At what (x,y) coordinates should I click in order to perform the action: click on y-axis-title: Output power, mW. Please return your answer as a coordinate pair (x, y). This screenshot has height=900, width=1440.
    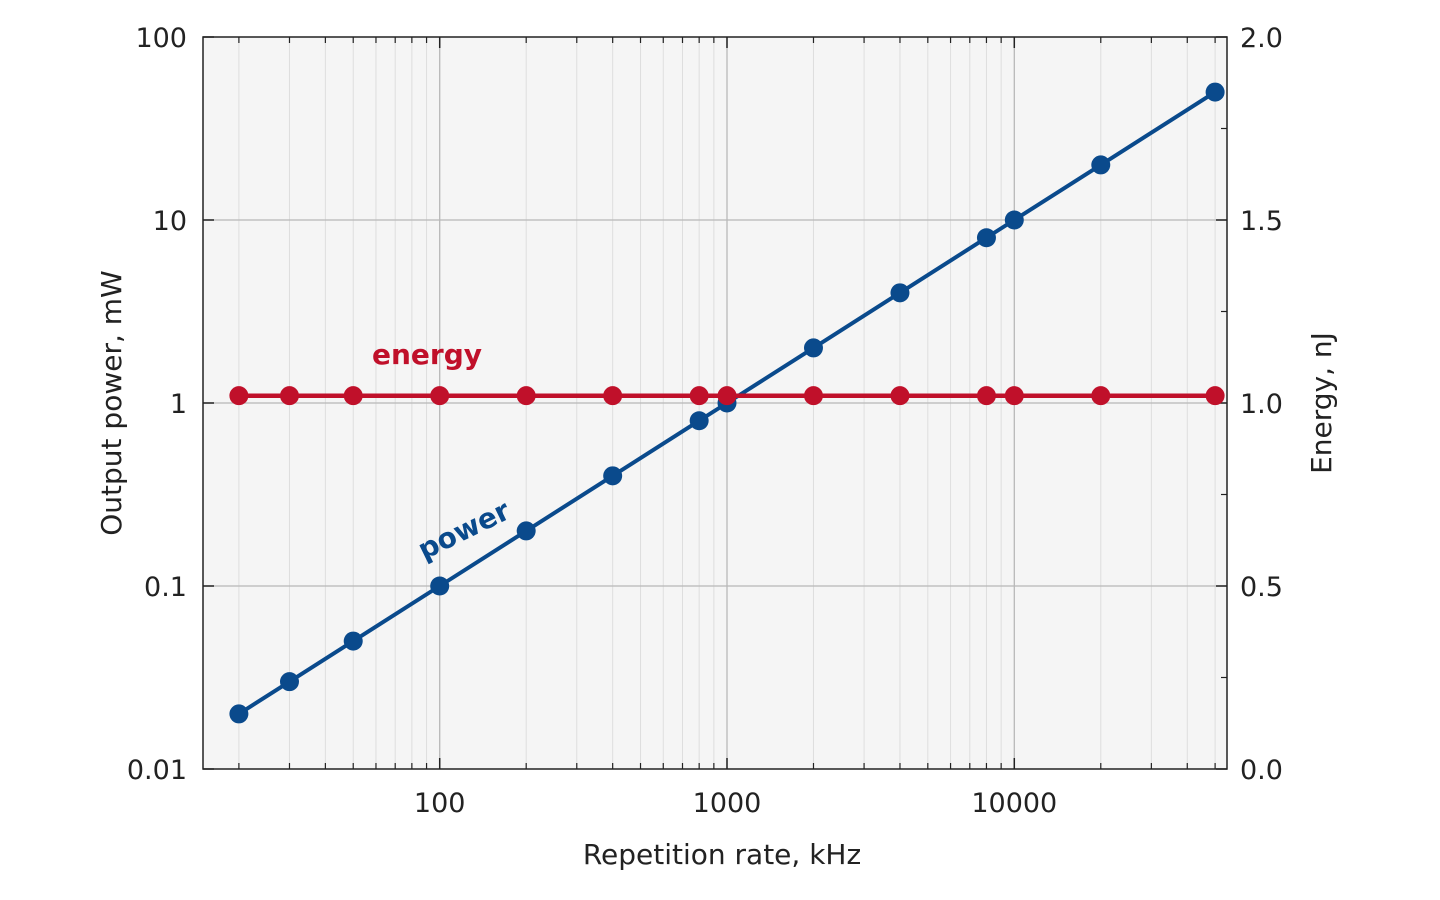
    Looking at the image, I should click on (111, 402).